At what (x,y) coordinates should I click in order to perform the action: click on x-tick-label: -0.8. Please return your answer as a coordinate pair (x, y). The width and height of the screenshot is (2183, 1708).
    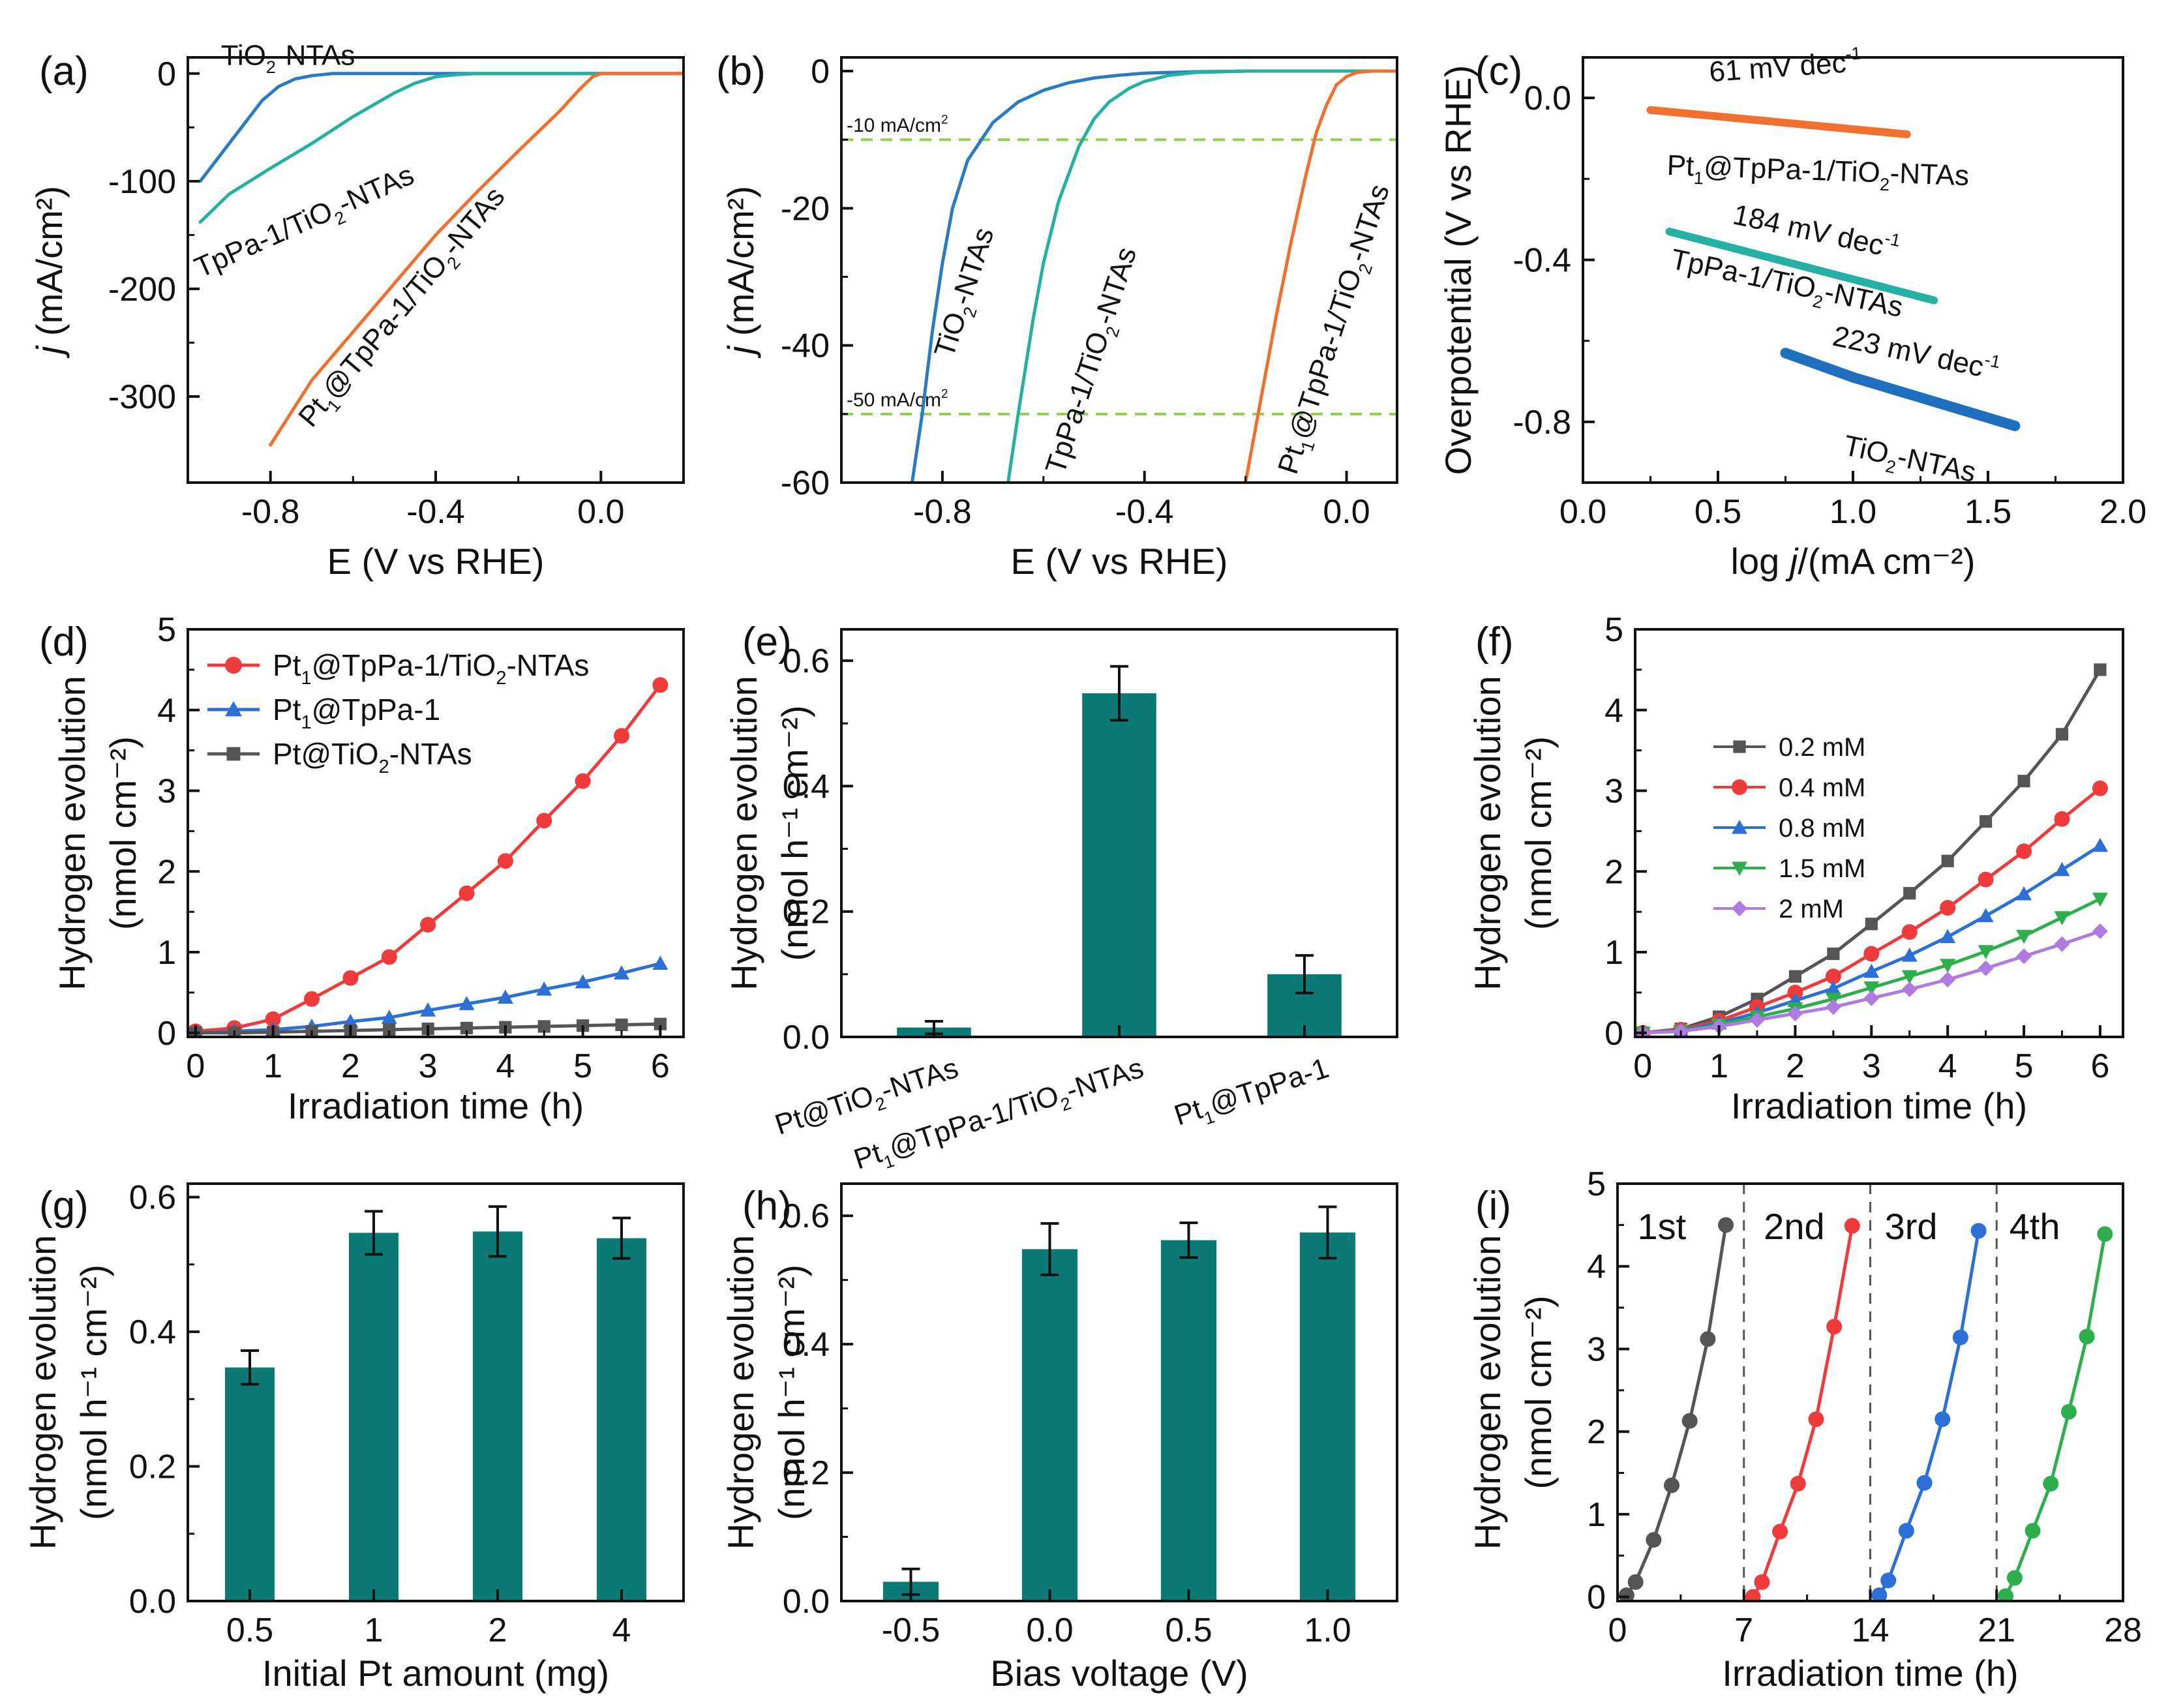
    Looking at the image, I should click on (270, 512).